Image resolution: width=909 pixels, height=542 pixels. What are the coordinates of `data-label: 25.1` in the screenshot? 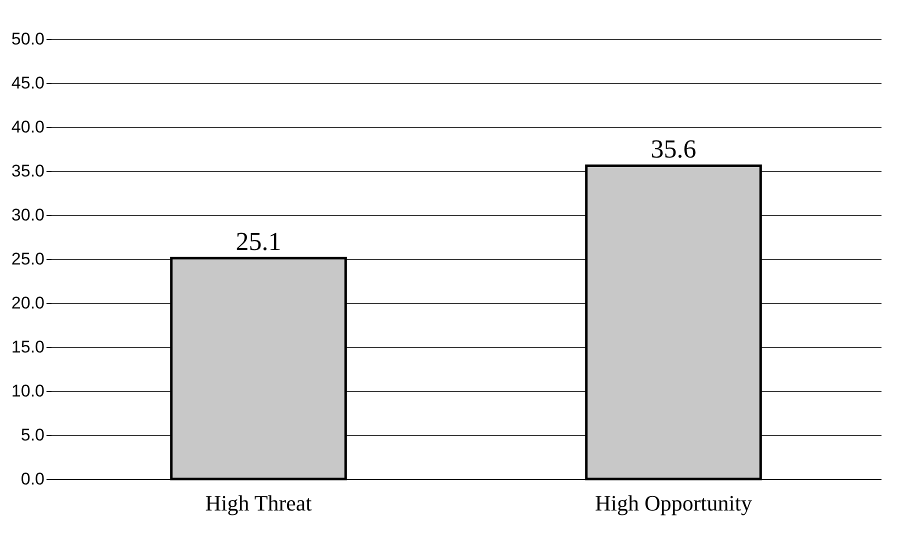 It's located at (259, 241).